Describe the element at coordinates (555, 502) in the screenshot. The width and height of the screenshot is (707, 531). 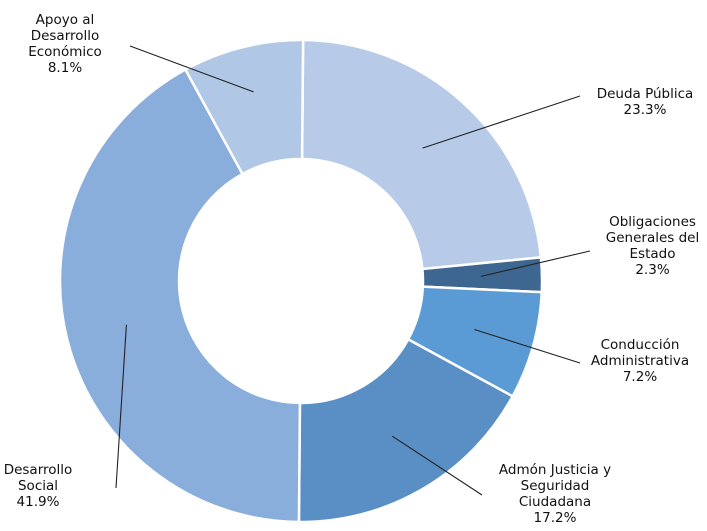
I see `label-name-line: Ciudadana` at that location.